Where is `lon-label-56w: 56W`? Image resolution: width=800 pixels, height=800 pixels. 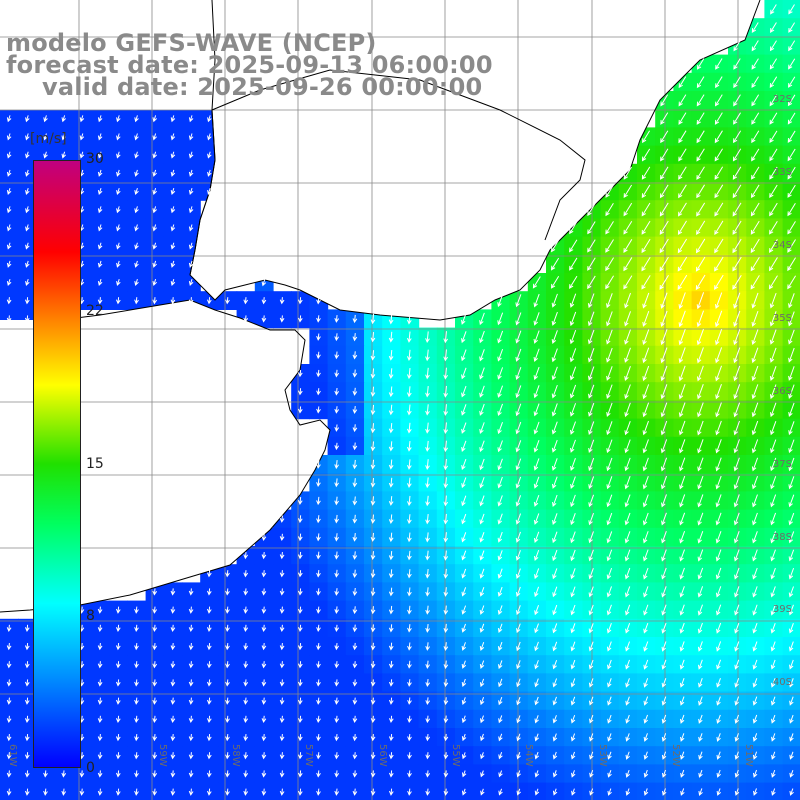 lon-label-56w: 56W is located at coordinates (382, 755).